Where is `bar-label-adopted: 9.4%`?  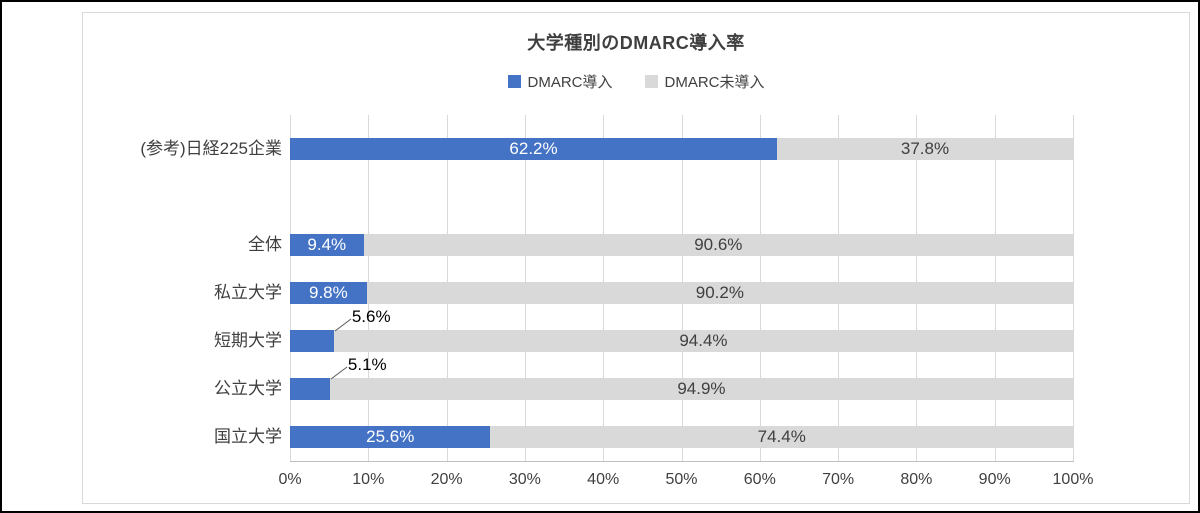
bar-label-adopted: 9.4% is located at coordinates (327, 244).